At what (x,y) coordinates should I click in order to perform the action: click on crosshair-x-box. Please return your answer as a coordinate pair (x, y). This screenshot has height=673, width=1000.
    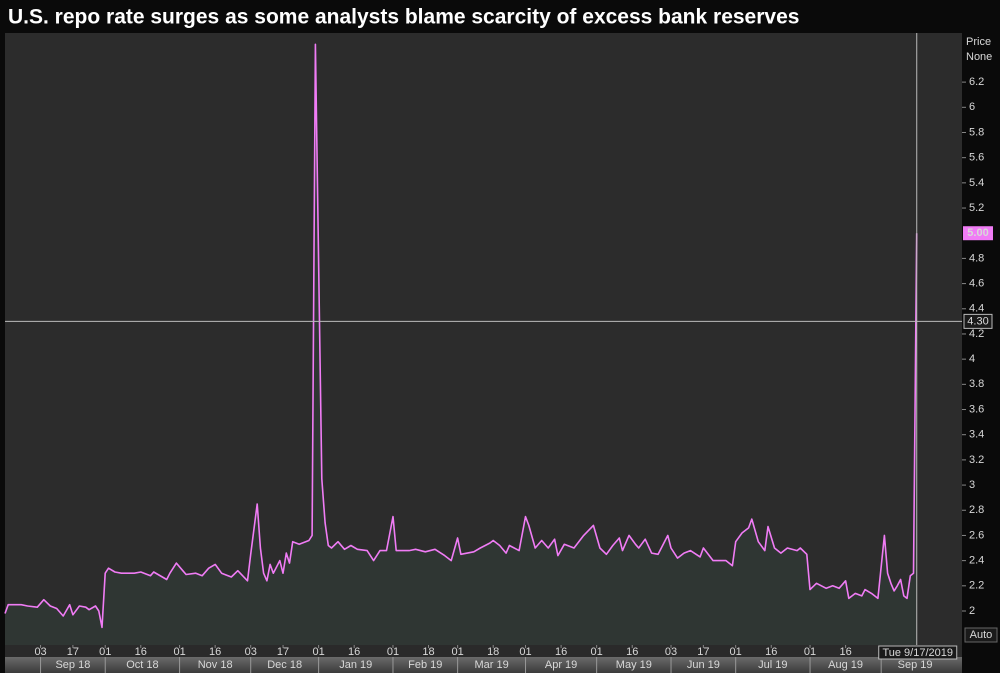
    Looking at the image, I should click on (918, 652).